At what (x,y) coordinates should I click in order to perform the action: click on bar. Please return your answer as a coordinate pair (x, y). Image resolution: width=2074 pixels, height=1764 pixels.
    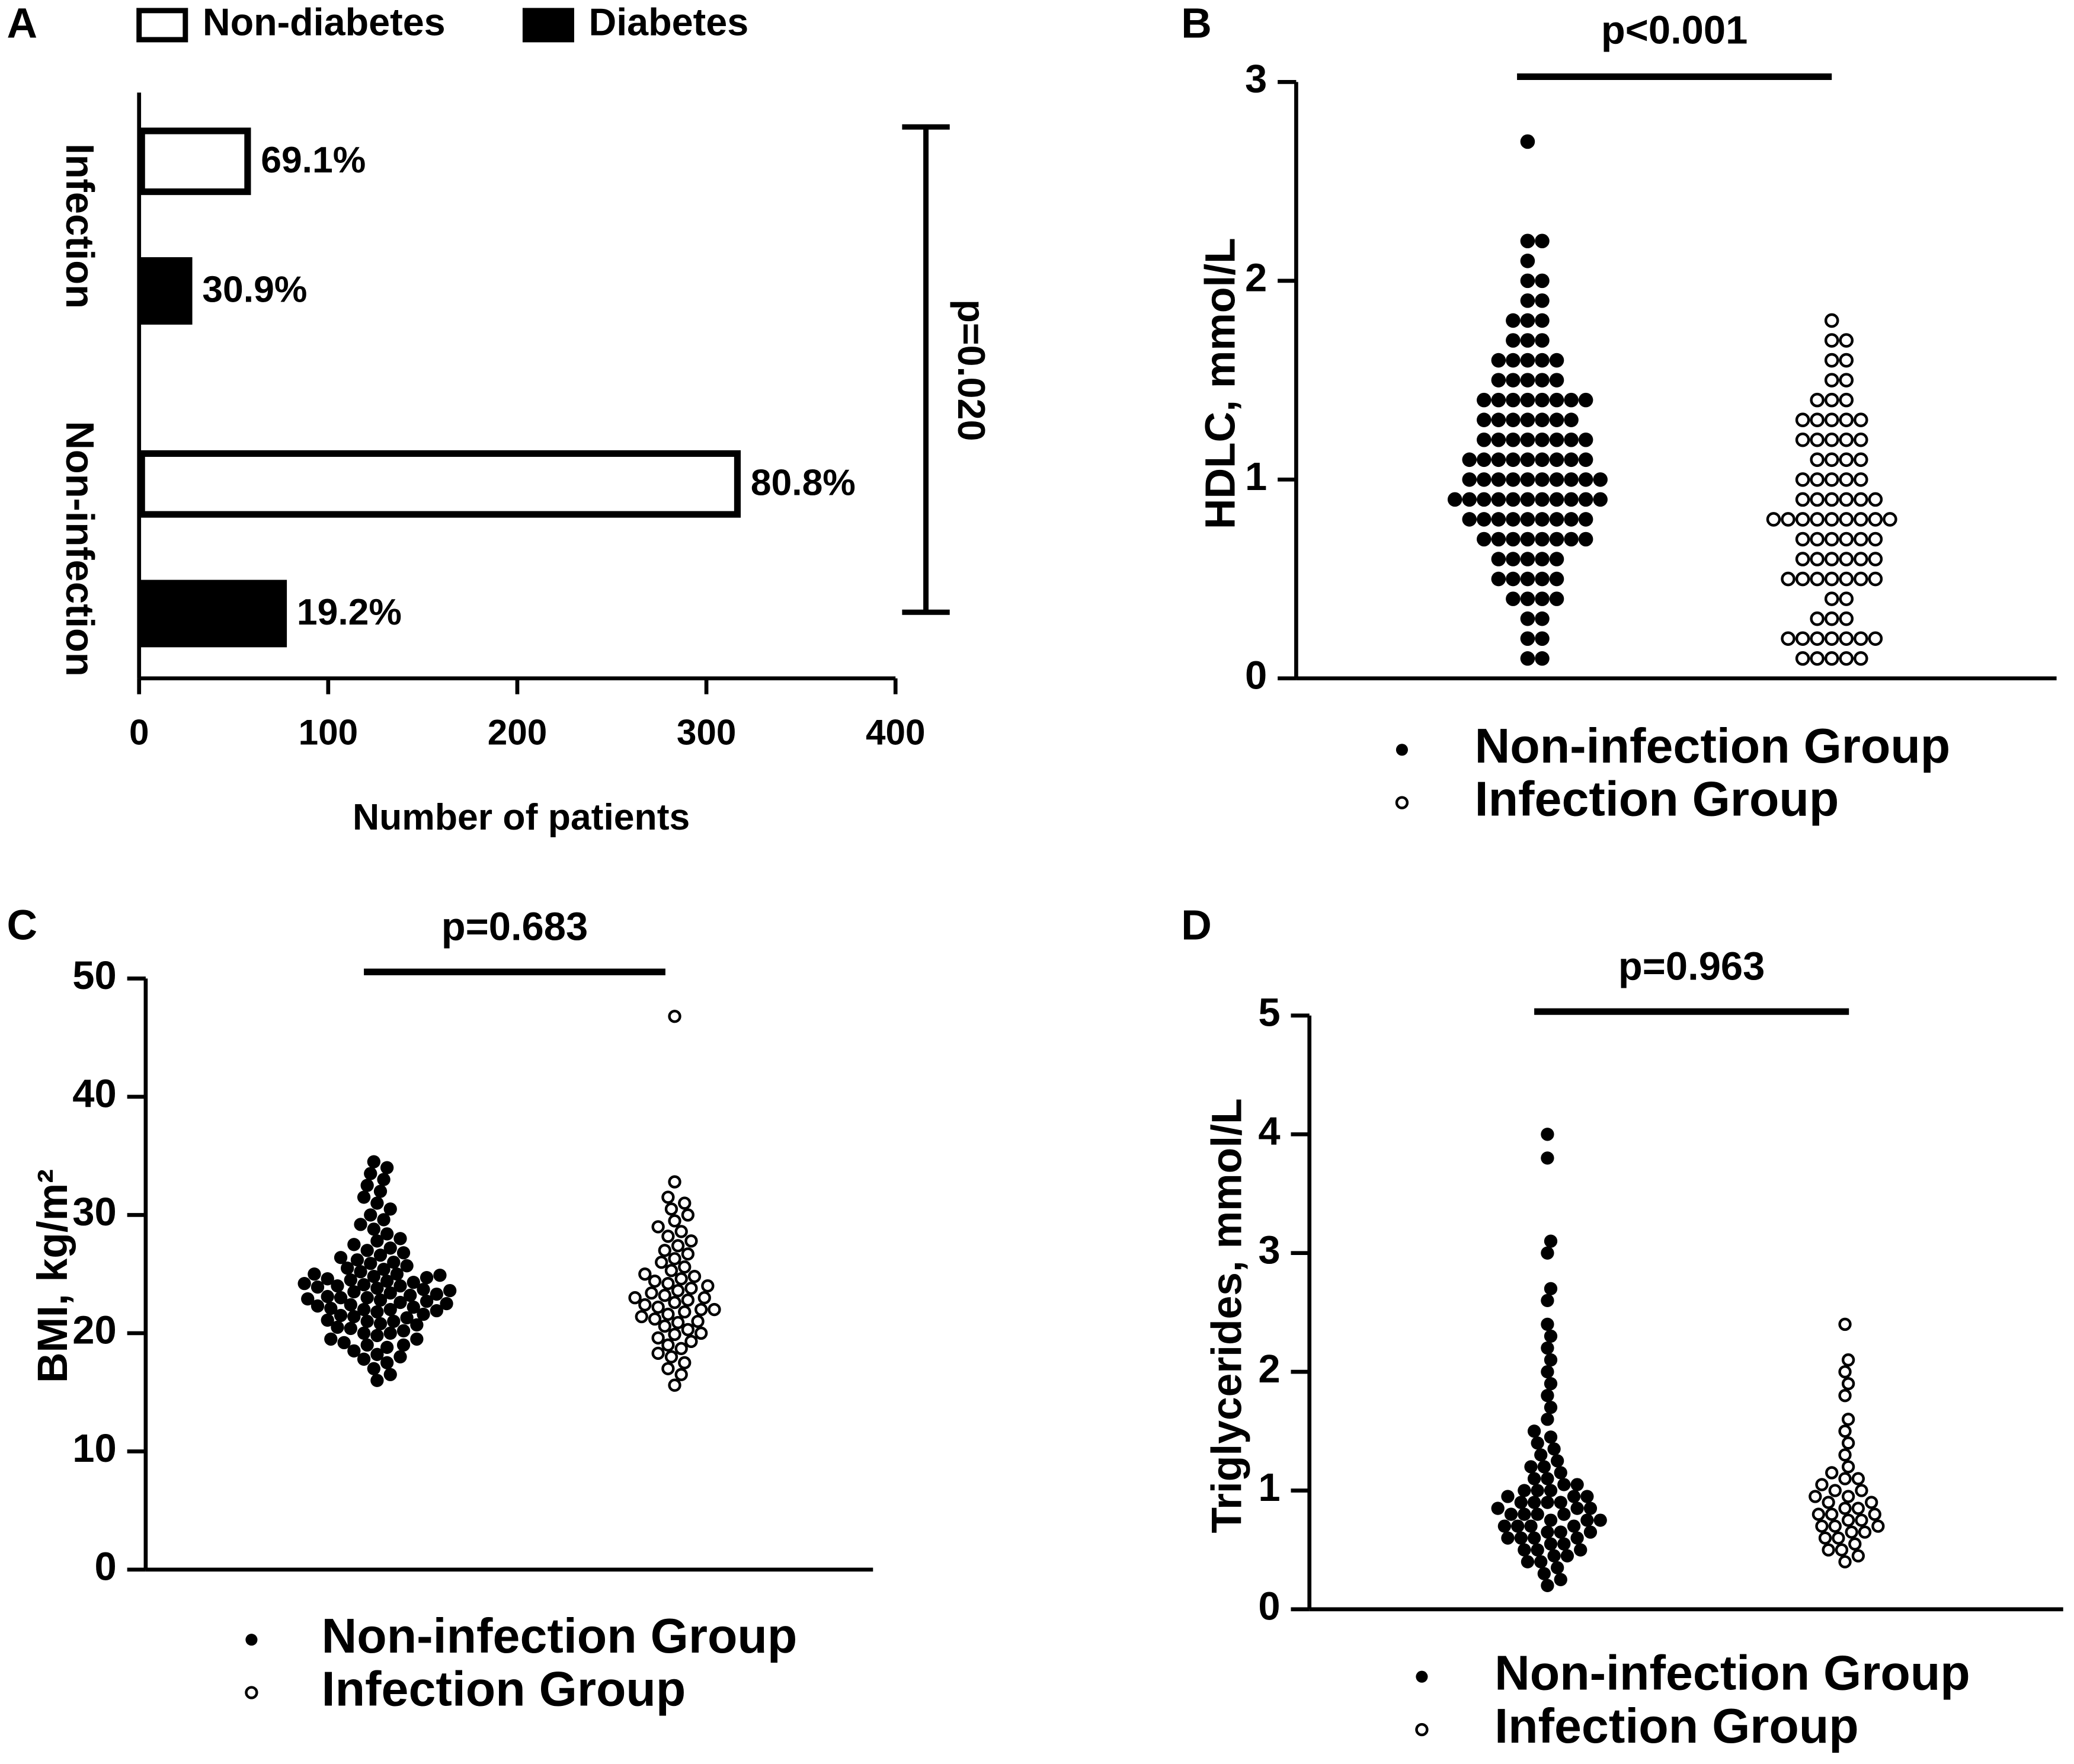
    Looking at the image, I should click on (194, 161).